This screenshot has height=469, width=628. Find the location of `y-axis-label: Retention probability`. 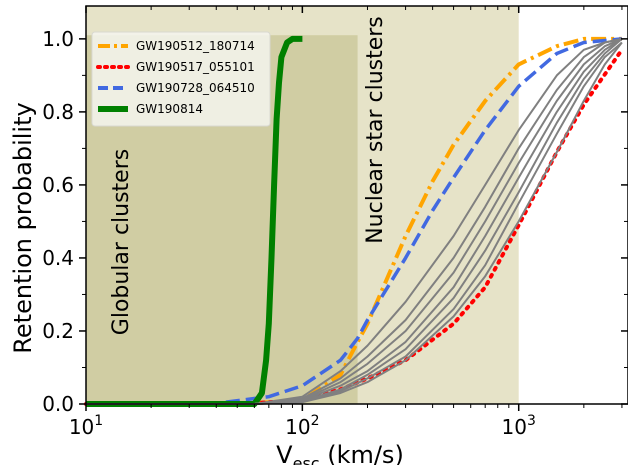

y-axis-label: Retention probability is located at coordinates (23, 227).